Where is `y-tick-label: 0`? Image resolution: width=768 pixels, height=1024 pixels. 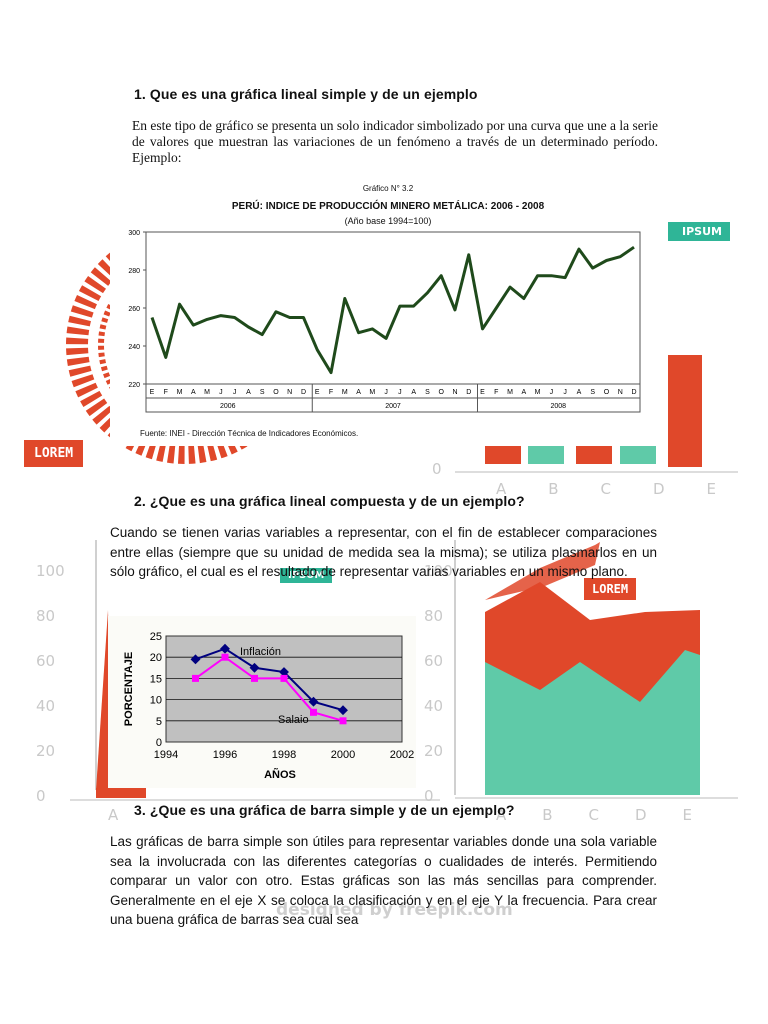
y-tick-label: 0 is located at coordinates (159, 743).